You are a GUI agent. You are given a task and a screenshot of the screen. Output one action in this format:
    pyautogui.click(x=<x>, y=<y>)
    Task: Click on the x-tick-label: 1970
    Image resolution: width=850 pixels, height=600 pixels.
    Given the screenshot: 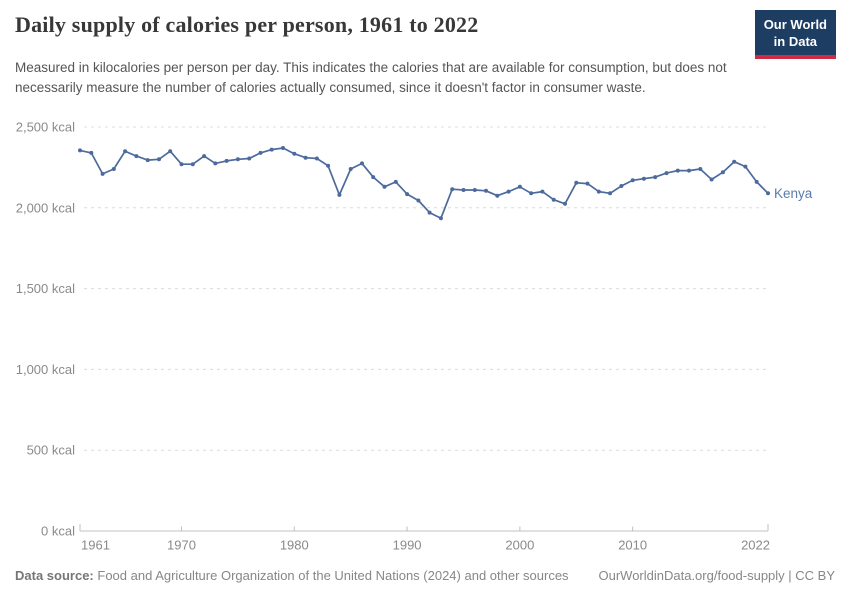 What is the action you would take?
    pyautogui.click(x=181, y=545)
    